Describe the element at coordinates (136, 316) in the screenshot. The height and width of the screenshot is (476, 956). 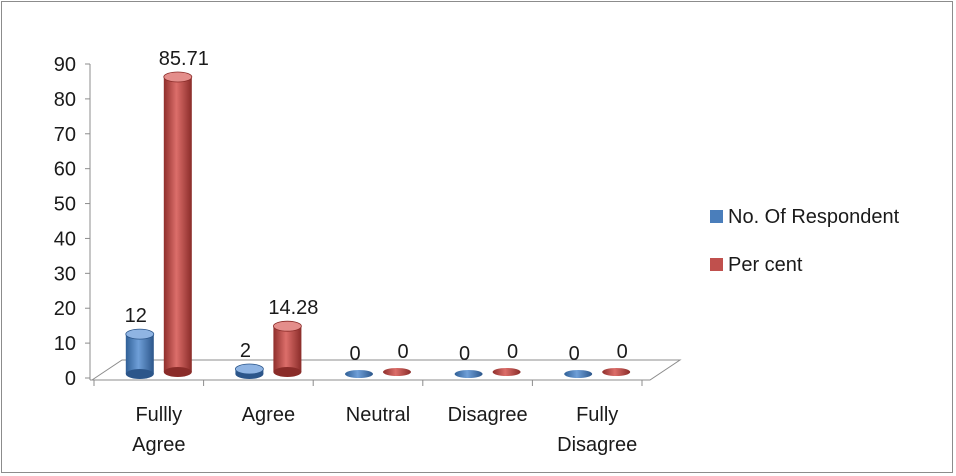
I see `data-label: 12` at that location.